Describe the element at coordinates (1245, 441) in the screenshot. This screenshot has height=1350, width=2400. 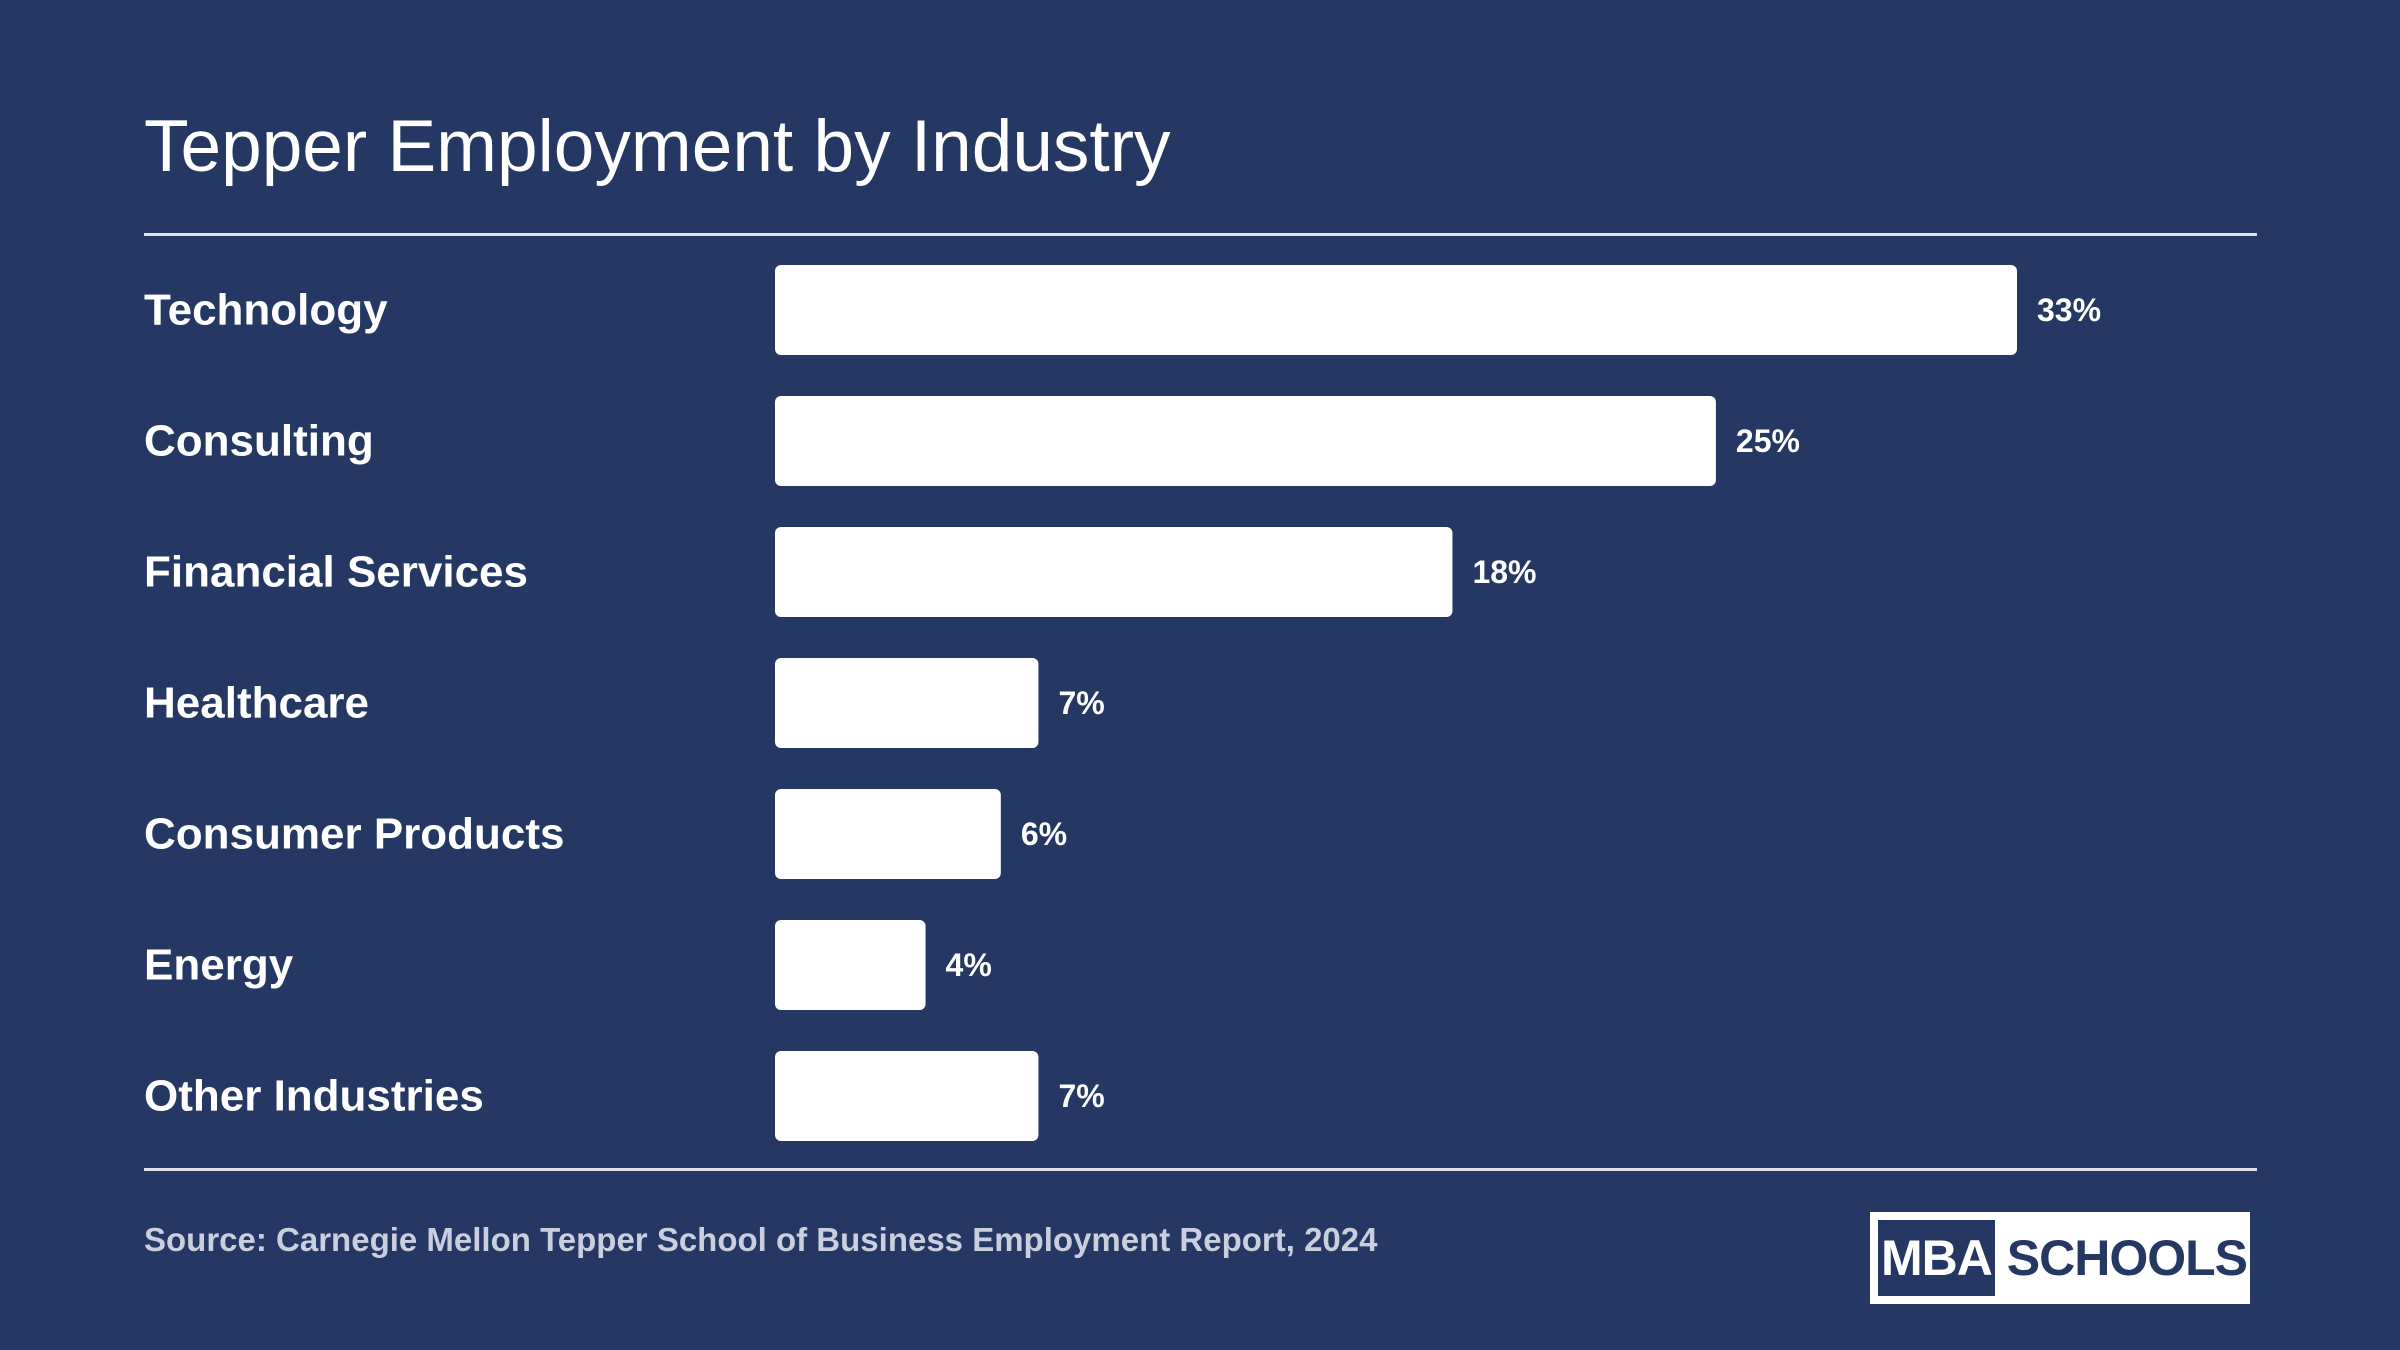
I see `bar-consulting` at that location.